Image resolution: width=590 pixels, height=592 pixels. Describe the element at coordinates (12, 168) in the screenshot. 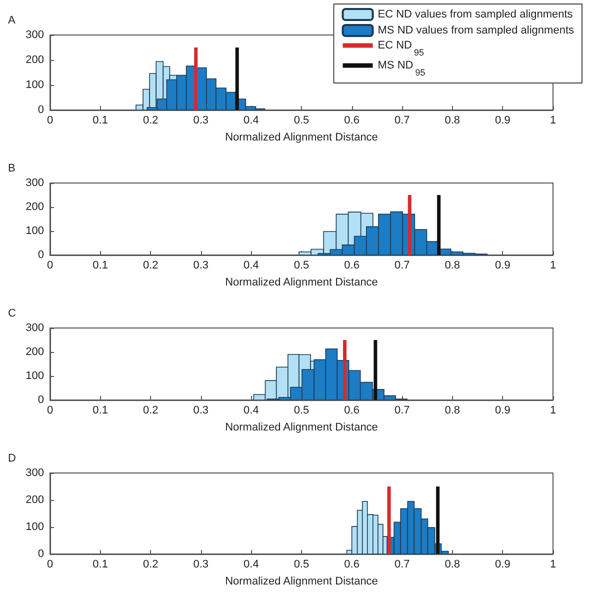

I see `chart-title: B` at that location.